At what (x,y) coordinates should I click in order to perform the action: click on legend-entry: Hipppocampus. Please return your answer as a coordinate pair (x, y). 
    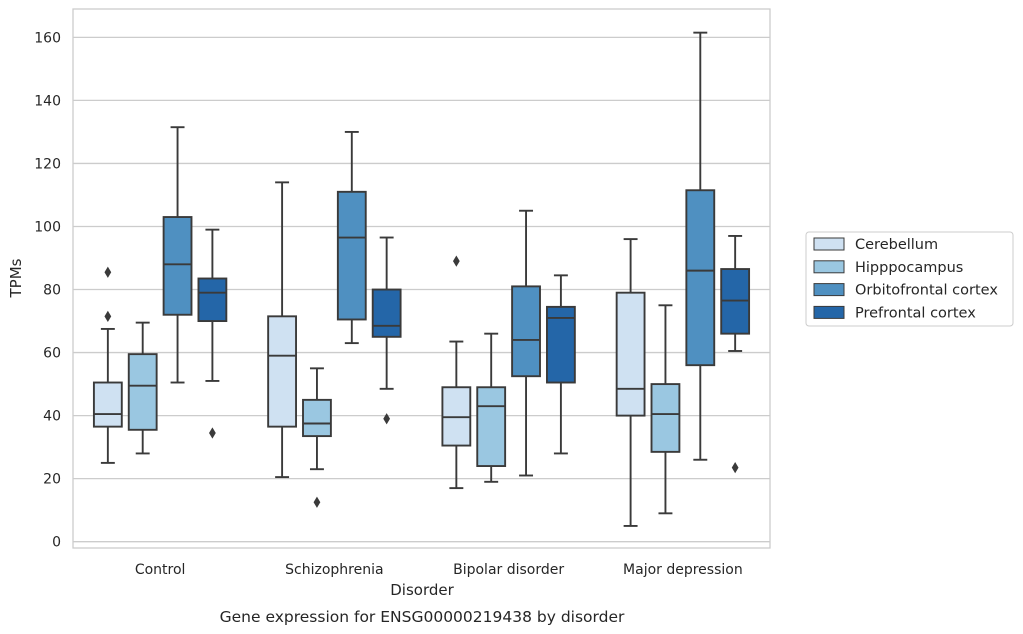
    Looking at the image, I should click on (909, 268).